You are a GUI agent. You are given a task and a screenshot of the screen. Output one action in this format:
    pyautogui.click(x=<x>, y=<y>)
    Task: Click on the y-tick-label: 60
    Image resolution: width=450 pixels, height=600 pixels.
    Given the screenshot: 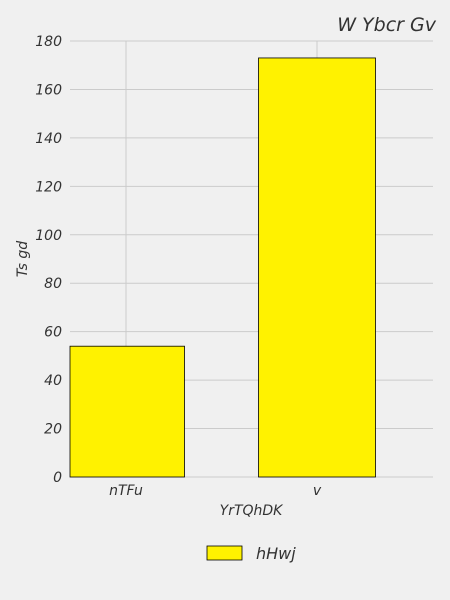 What is the action you would take?
    pyautogui.click(x=53, y=333)
    